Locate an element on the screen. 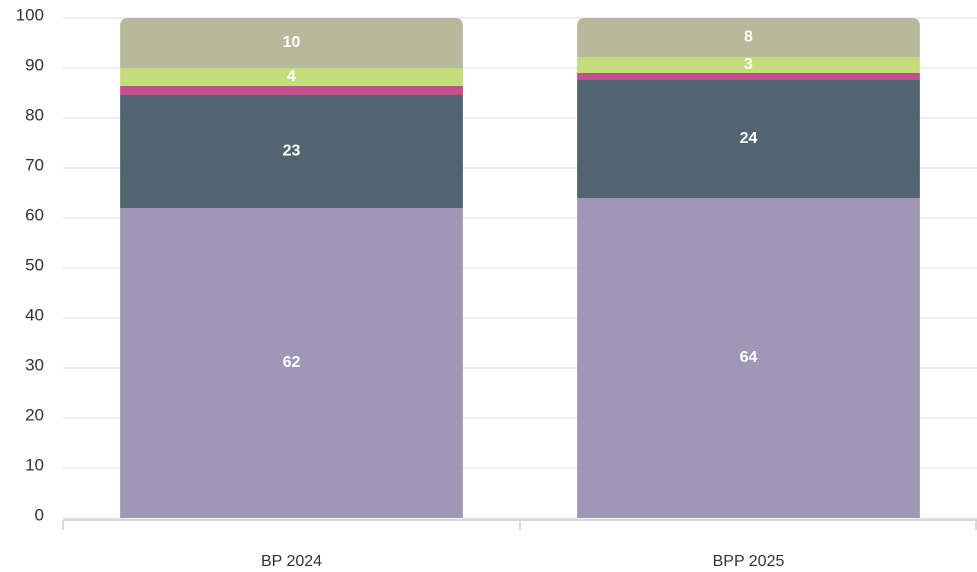 This screenshot has width=977, height=572. value-label: 8 is located at coordinates (748, 37).